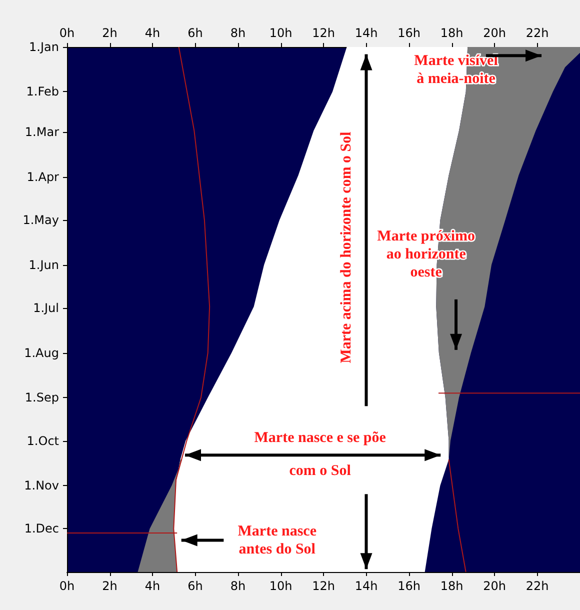 The image size is (580, 610). I want to click on x-tick-label: 8h, so click(238, 586).